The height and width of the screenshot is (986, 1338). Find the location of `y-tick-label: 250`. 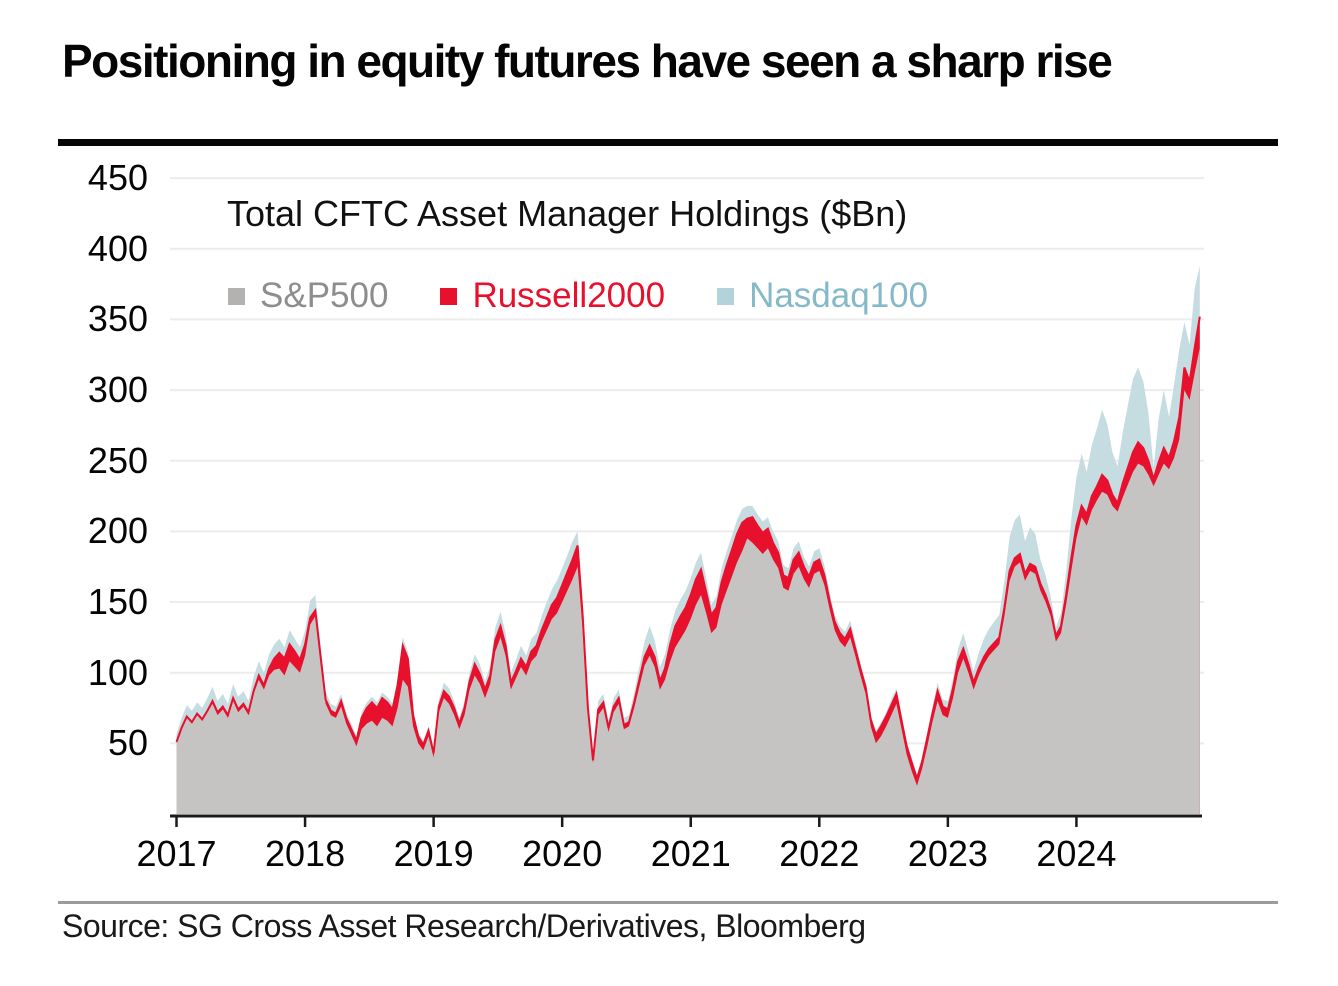

y-tick-label: 250 is located at coordinates (117, 460).